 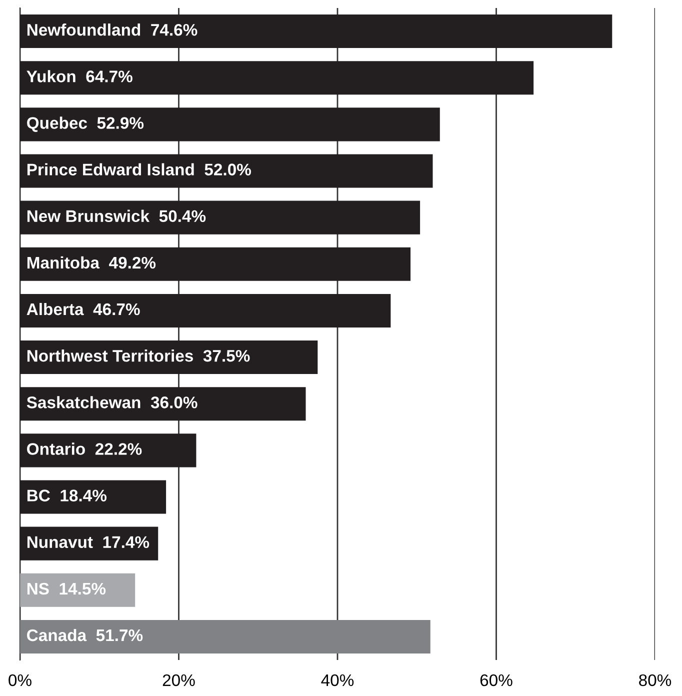 I want to click on x-tick-label: 0%, so click(x=20, y=680).